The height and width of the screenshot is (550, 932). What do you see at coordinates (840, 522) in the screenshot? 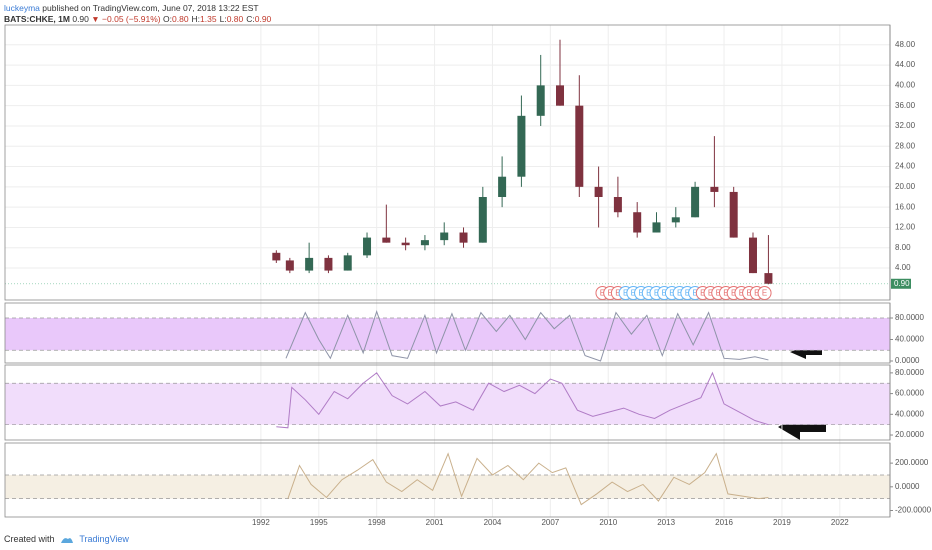
I see `x-tick-label: 2022` at bounding box center [840, 522].